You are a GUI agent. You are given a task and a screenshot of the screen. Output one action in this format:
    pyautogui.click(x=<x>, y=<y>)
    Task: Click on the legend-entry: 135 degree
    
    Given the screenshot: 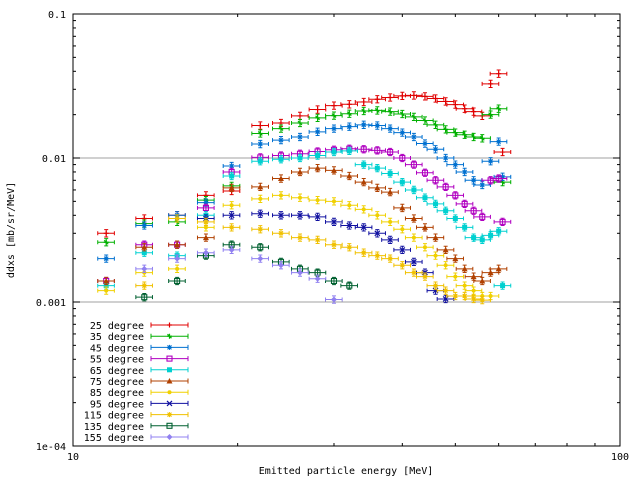 What is the action you would take?
    pyautogui.click(x=136, y=427)
    